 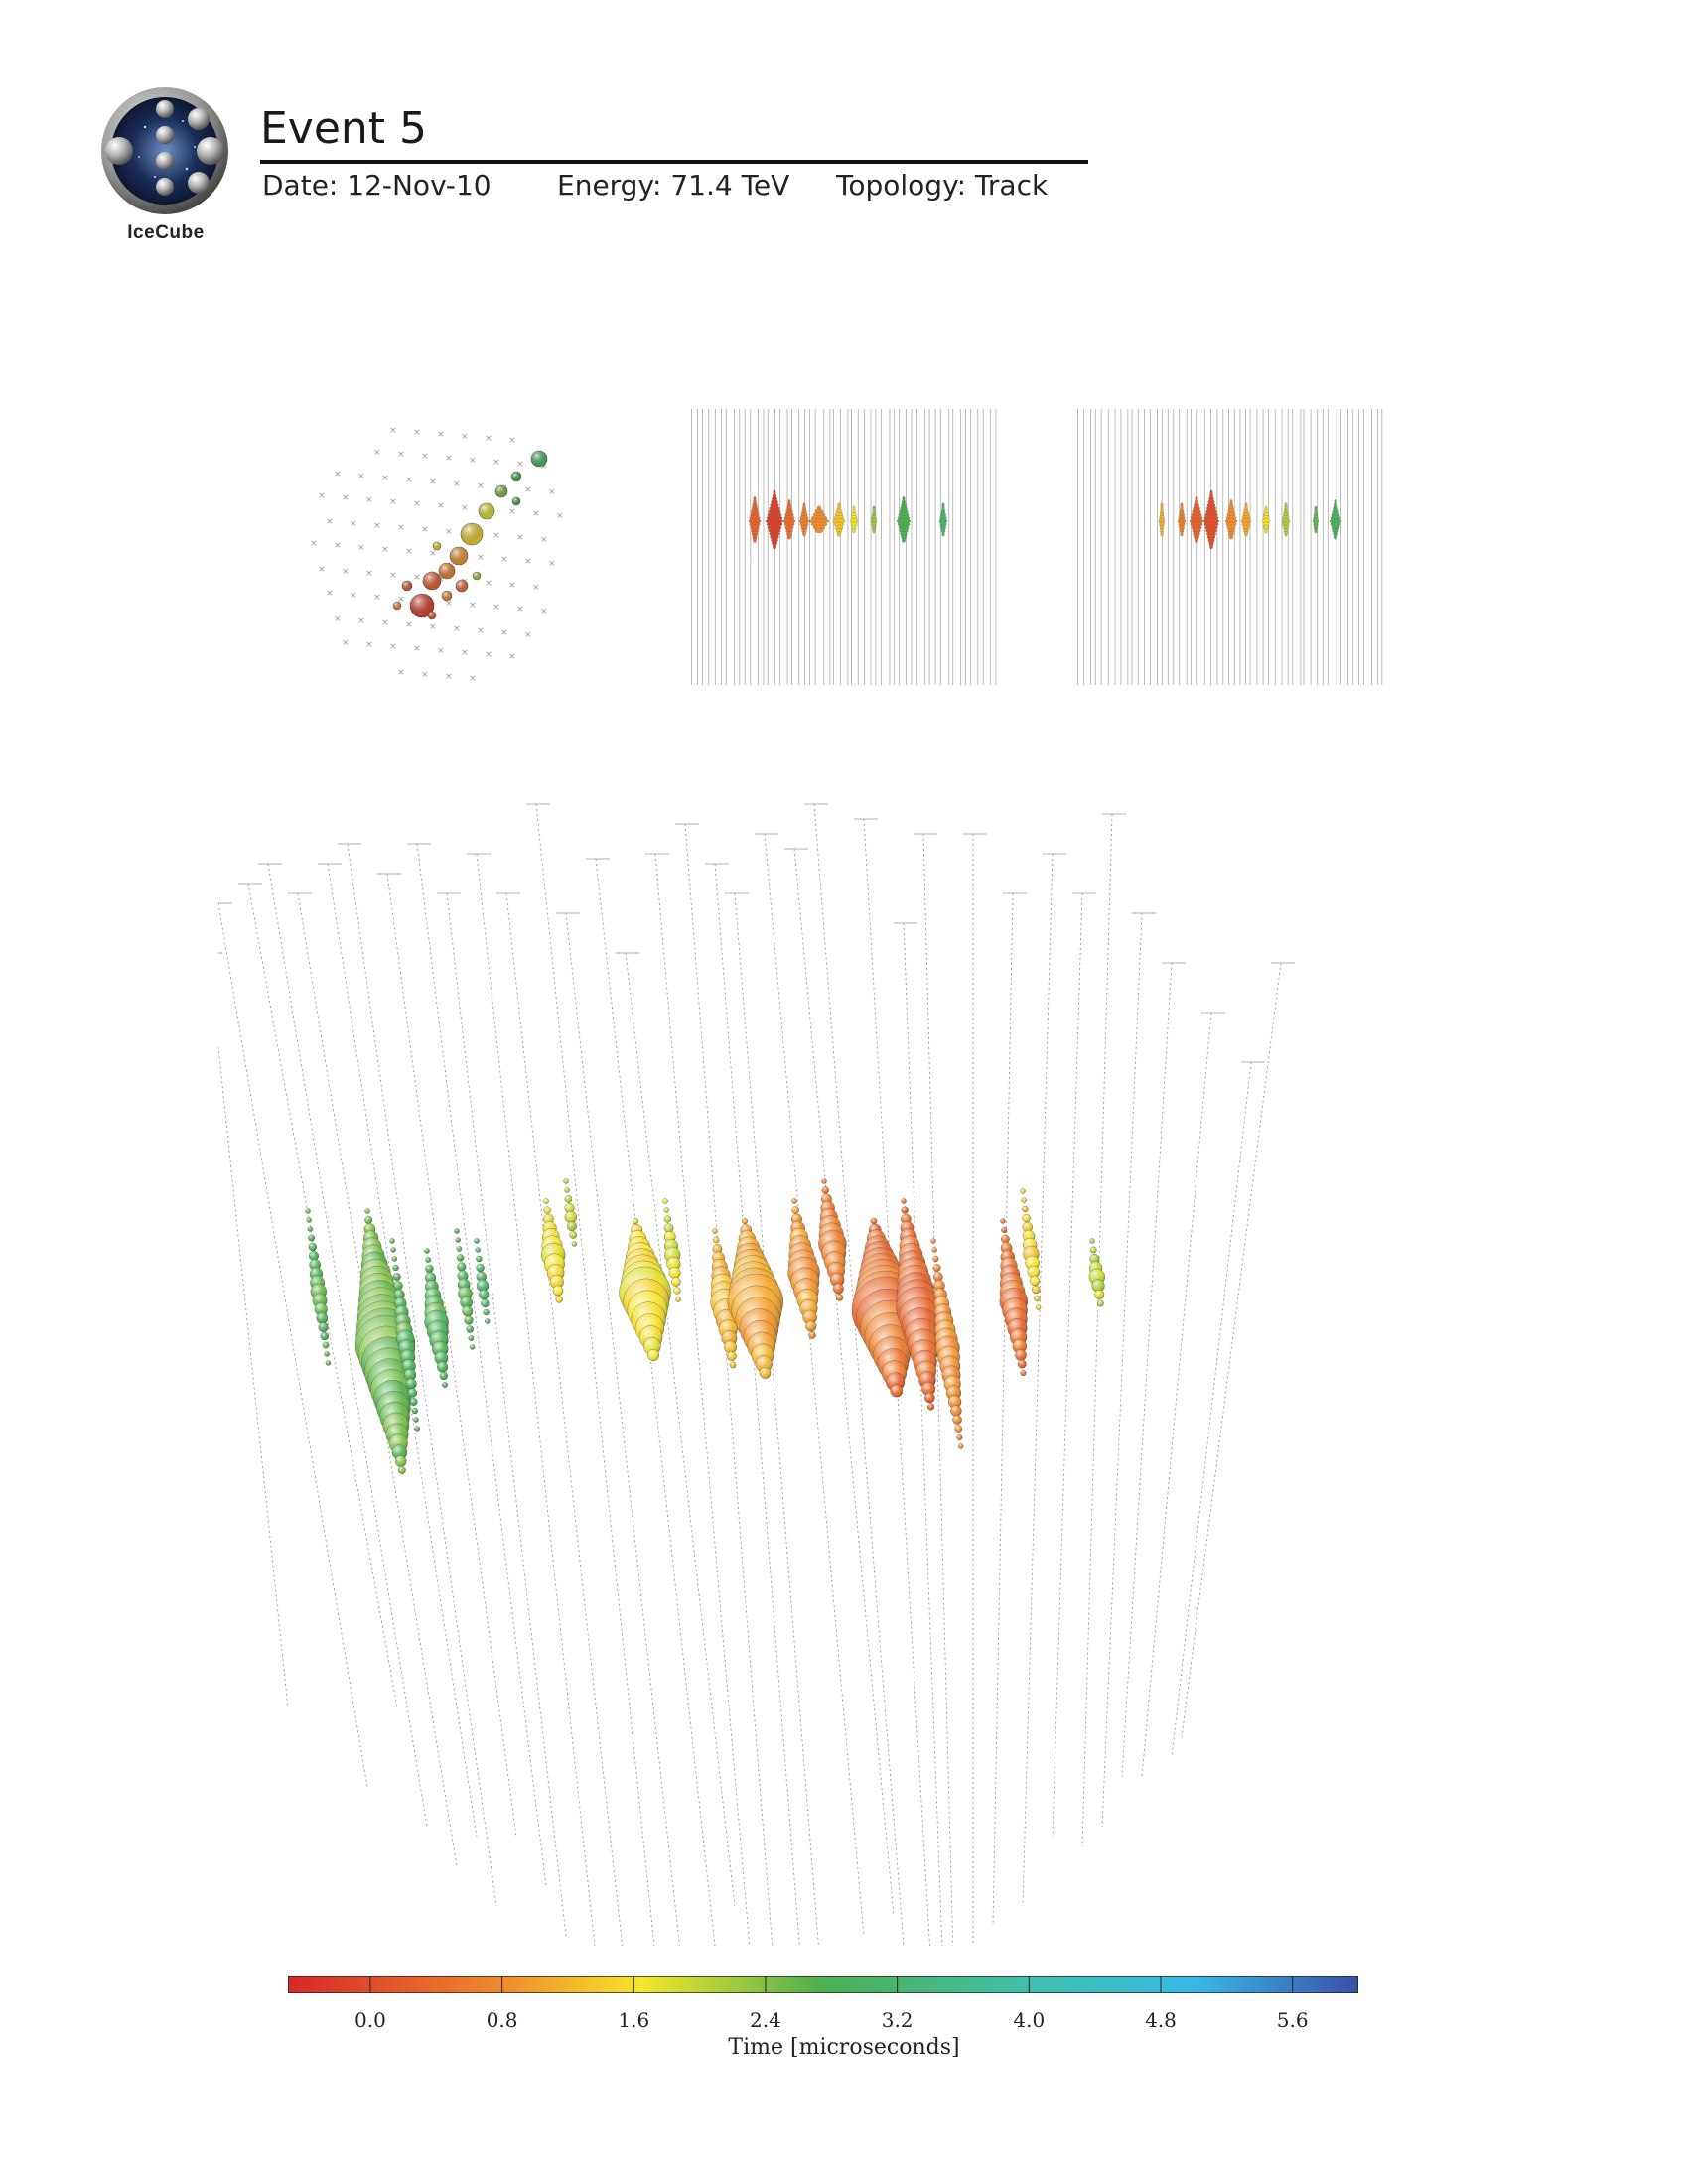 What do you see at coordinates (1161, 2020) in the screenshot?
I see `colorbar-tick-label: 4.8` at bounding box center [1161, 2020].